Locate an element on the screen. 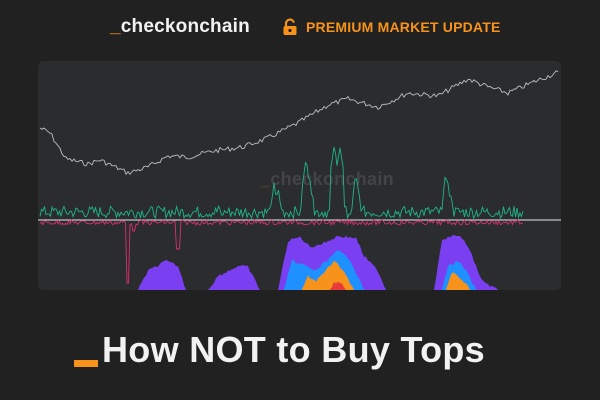 Image resolution: width=600 pixels, height=400 pixels. premium-badge: PREMIUM MARKET UPDATE is located at coordinates (391, 27).